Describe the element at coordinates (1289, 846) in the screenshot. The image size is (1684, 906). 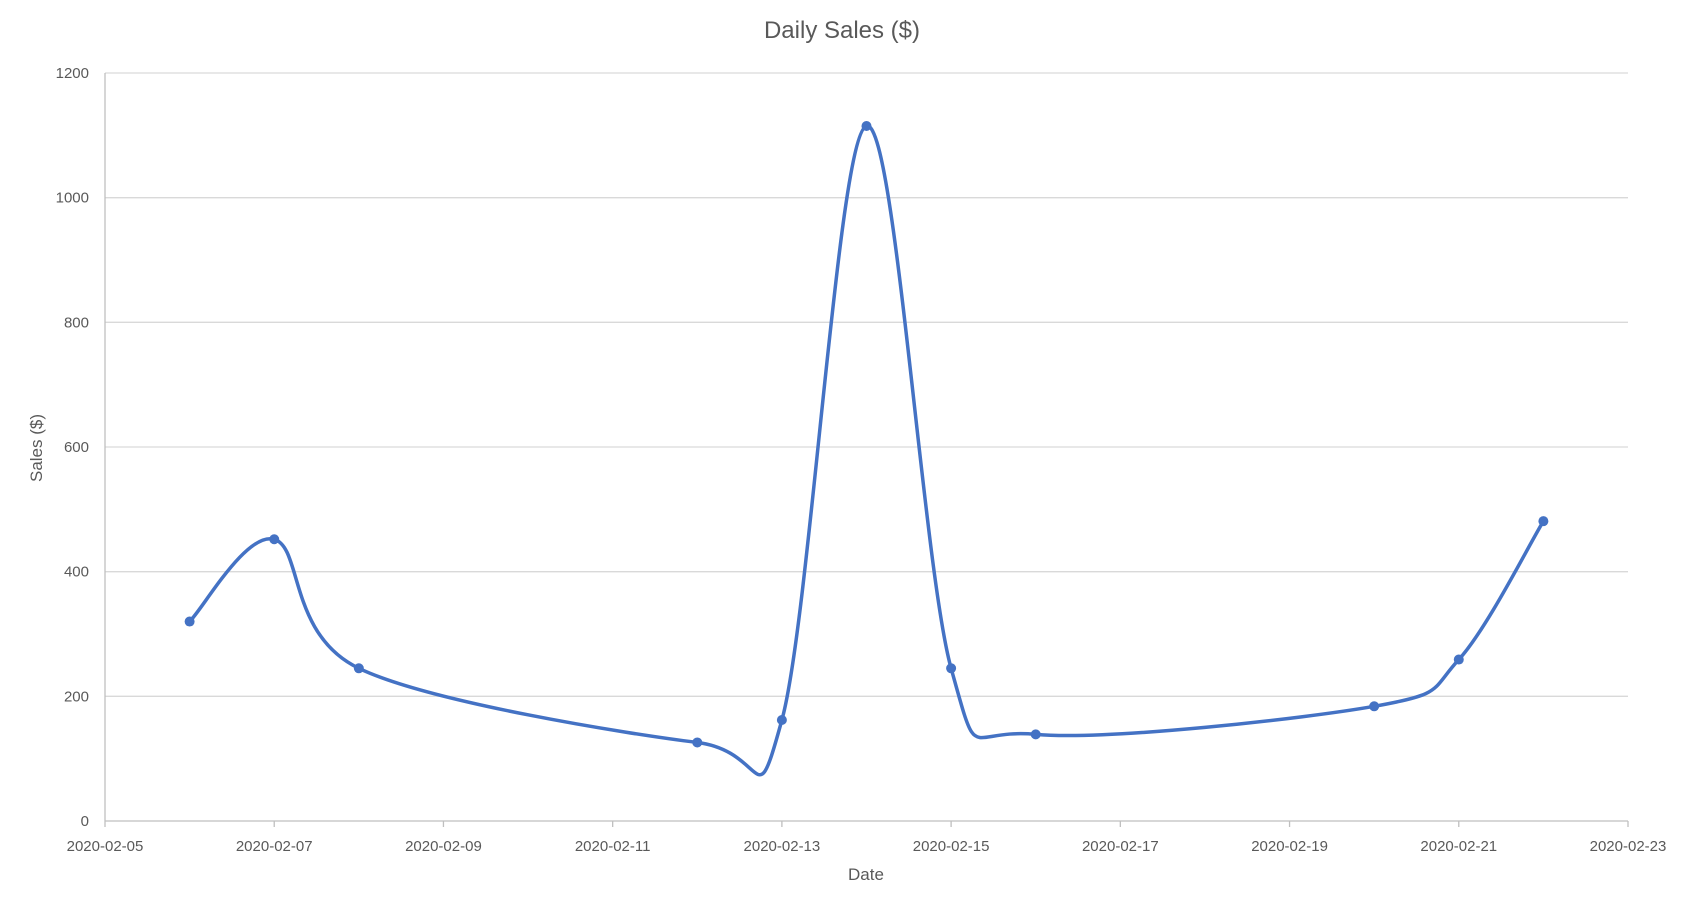
I see `x-tick-label: 2020-02-19` at that location.